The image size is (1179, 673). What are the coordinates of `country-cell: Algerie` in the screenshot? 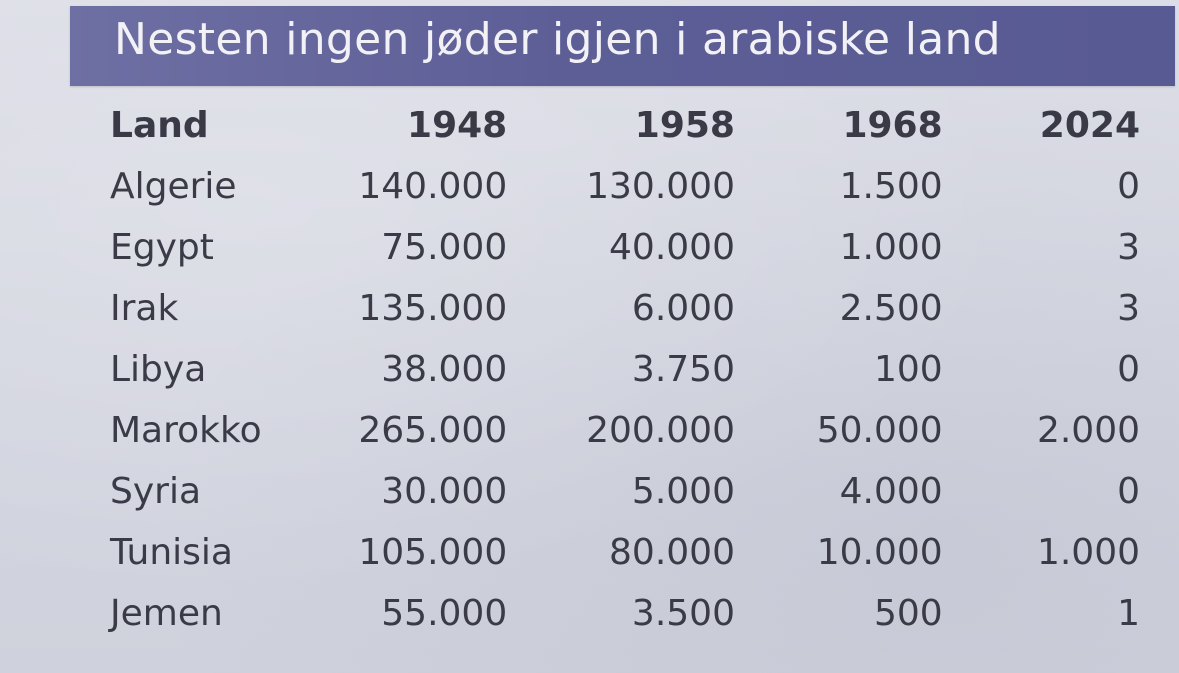 It's located at (173, 186).